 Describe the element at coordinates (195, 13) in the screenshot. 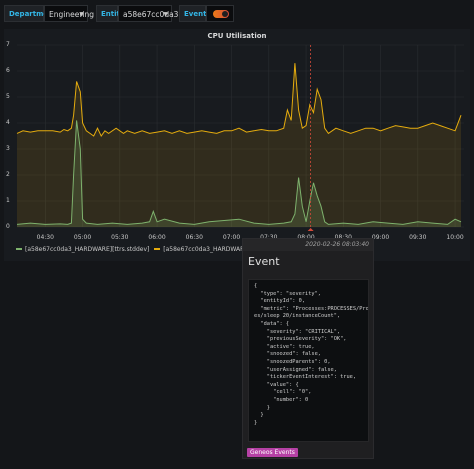

I see `events-label: Events` at that location.